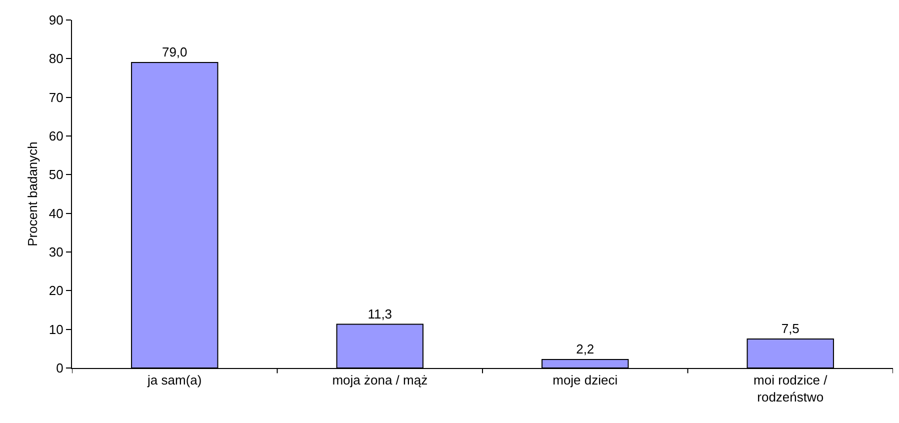 This screenshot has width=899, height=423. Describe the element at coordinates (56, 174) in the screenshot. I see `y-tick-label: 50` at that location.